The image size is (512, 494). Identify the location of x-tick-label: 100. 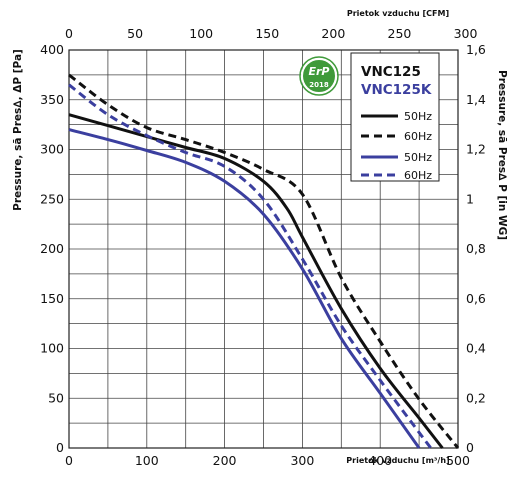
(147, 460).